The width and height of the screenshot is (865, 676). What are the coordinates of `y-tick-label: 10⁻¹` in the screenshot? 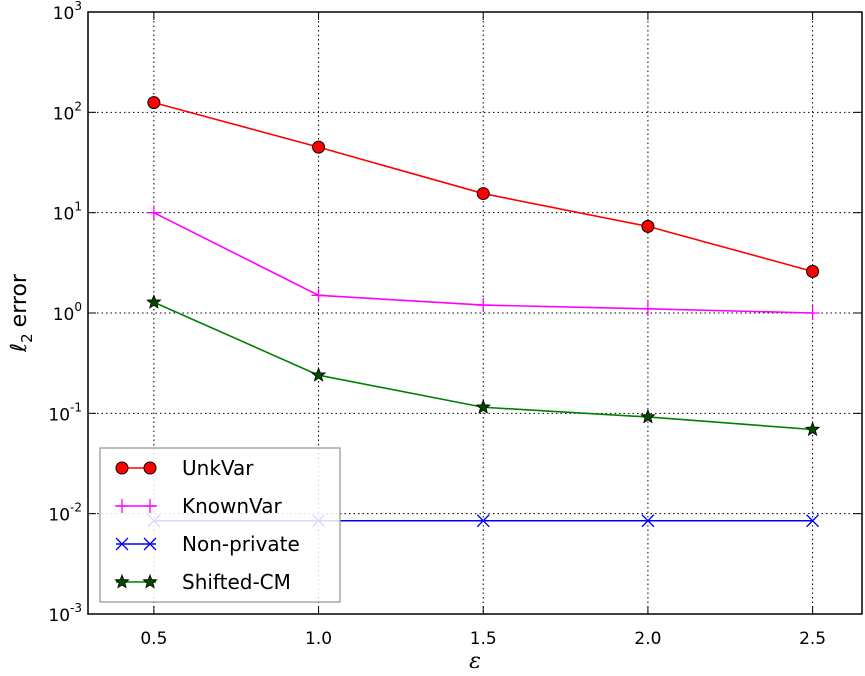 It's located at (65, 412).